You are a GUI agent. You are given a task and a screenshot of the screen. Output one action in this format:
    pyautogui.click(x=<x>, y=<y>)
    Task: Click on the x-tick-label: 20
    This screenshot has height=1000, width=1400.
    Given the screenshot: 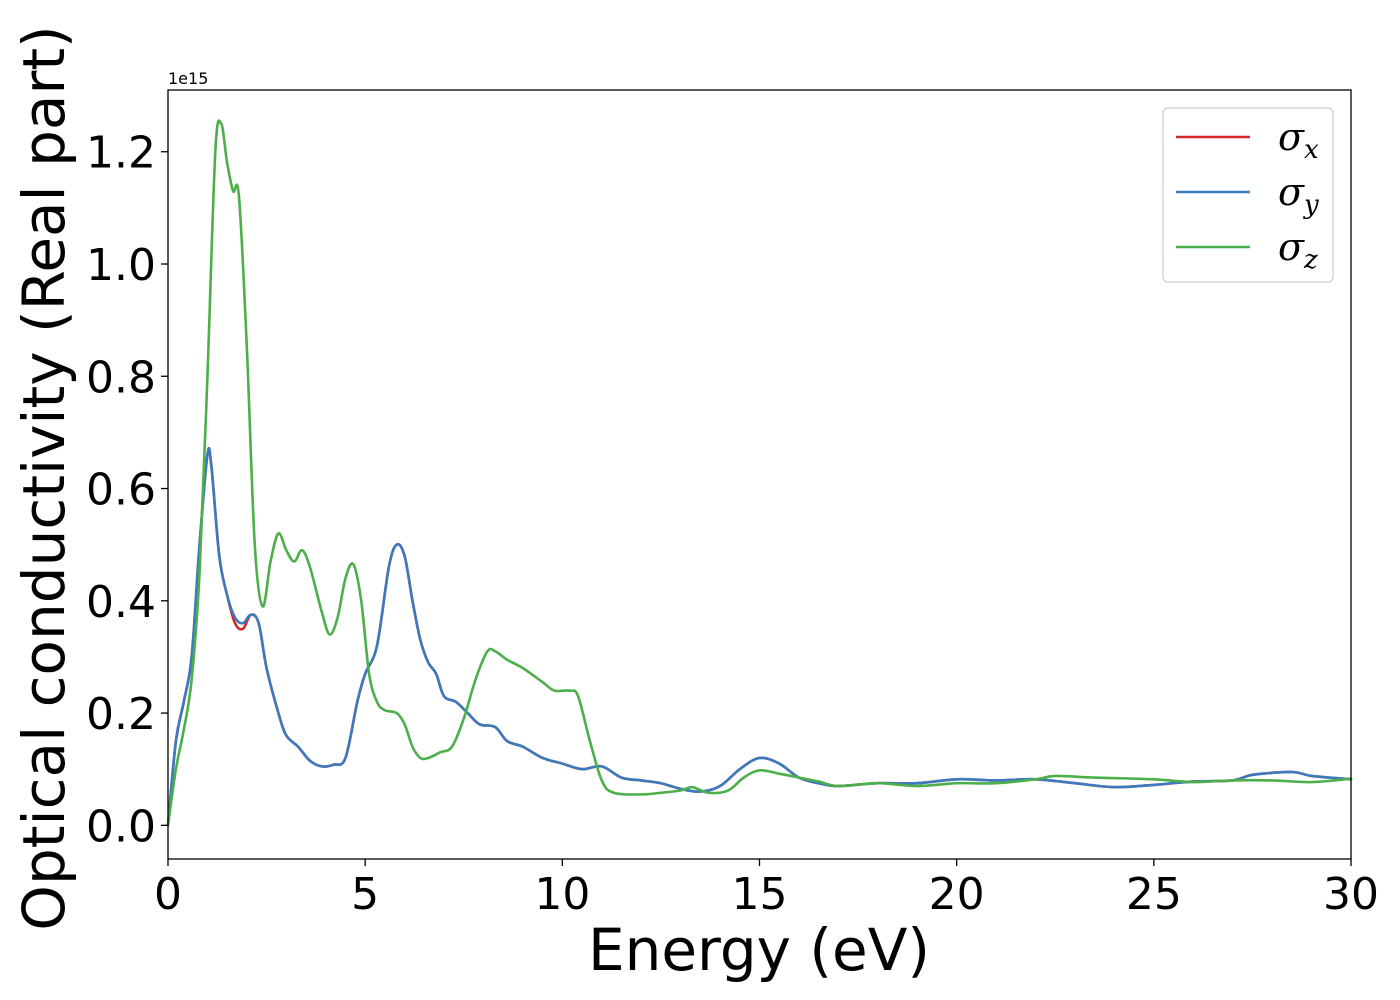 What is the action you would take?
    pyautogui.click(x=957, y=894)
    